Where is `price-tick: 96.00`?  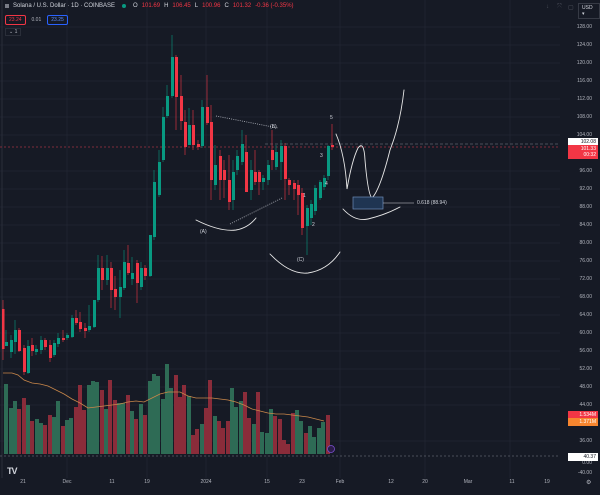 price-tick: 96.00 is located at coordinates (585, 171).